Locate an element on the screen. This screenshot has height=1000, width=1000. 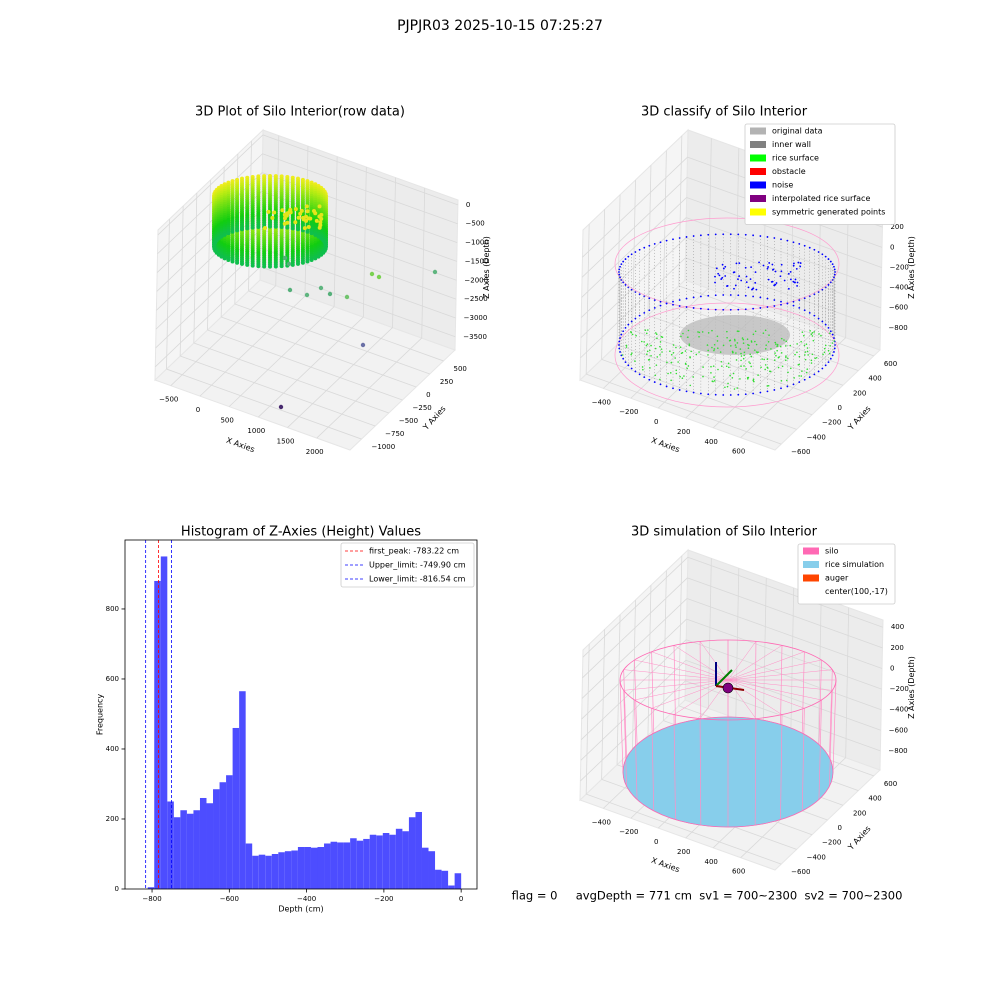
y-tick-label: −600 is located at coordinates (800, 452).